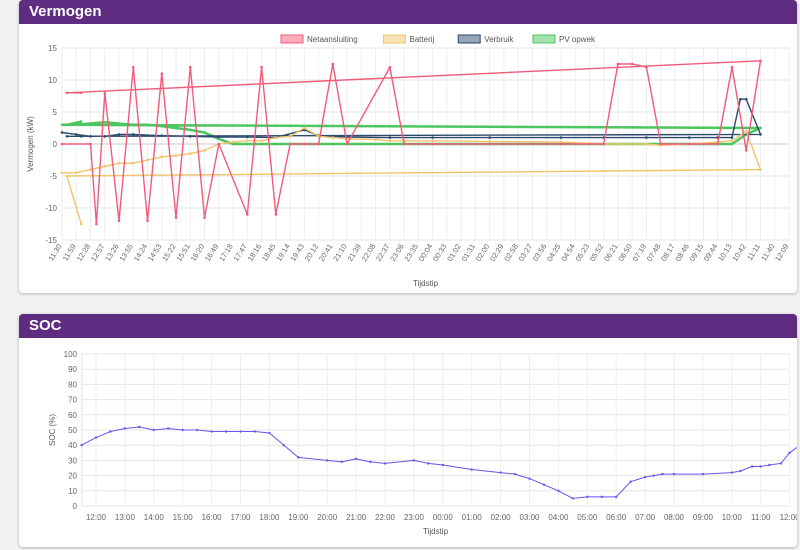 This screenshot has height=550, width=800. Describe the element at coordinates (597, 252) in the screenshot. I see `x-tick-label: 05:52` at that location.